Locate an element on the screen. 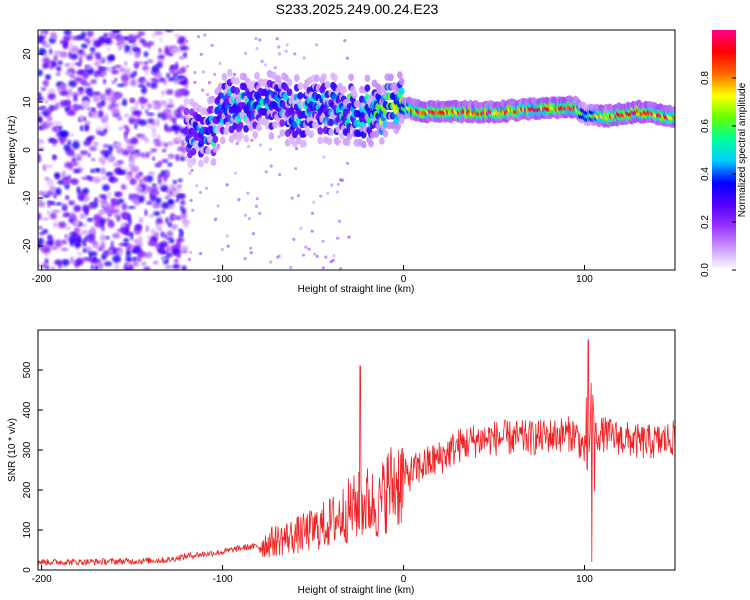 This screenshot has height=600, width=750. x-tick-label: -100 is located at coordinates (223, 579).